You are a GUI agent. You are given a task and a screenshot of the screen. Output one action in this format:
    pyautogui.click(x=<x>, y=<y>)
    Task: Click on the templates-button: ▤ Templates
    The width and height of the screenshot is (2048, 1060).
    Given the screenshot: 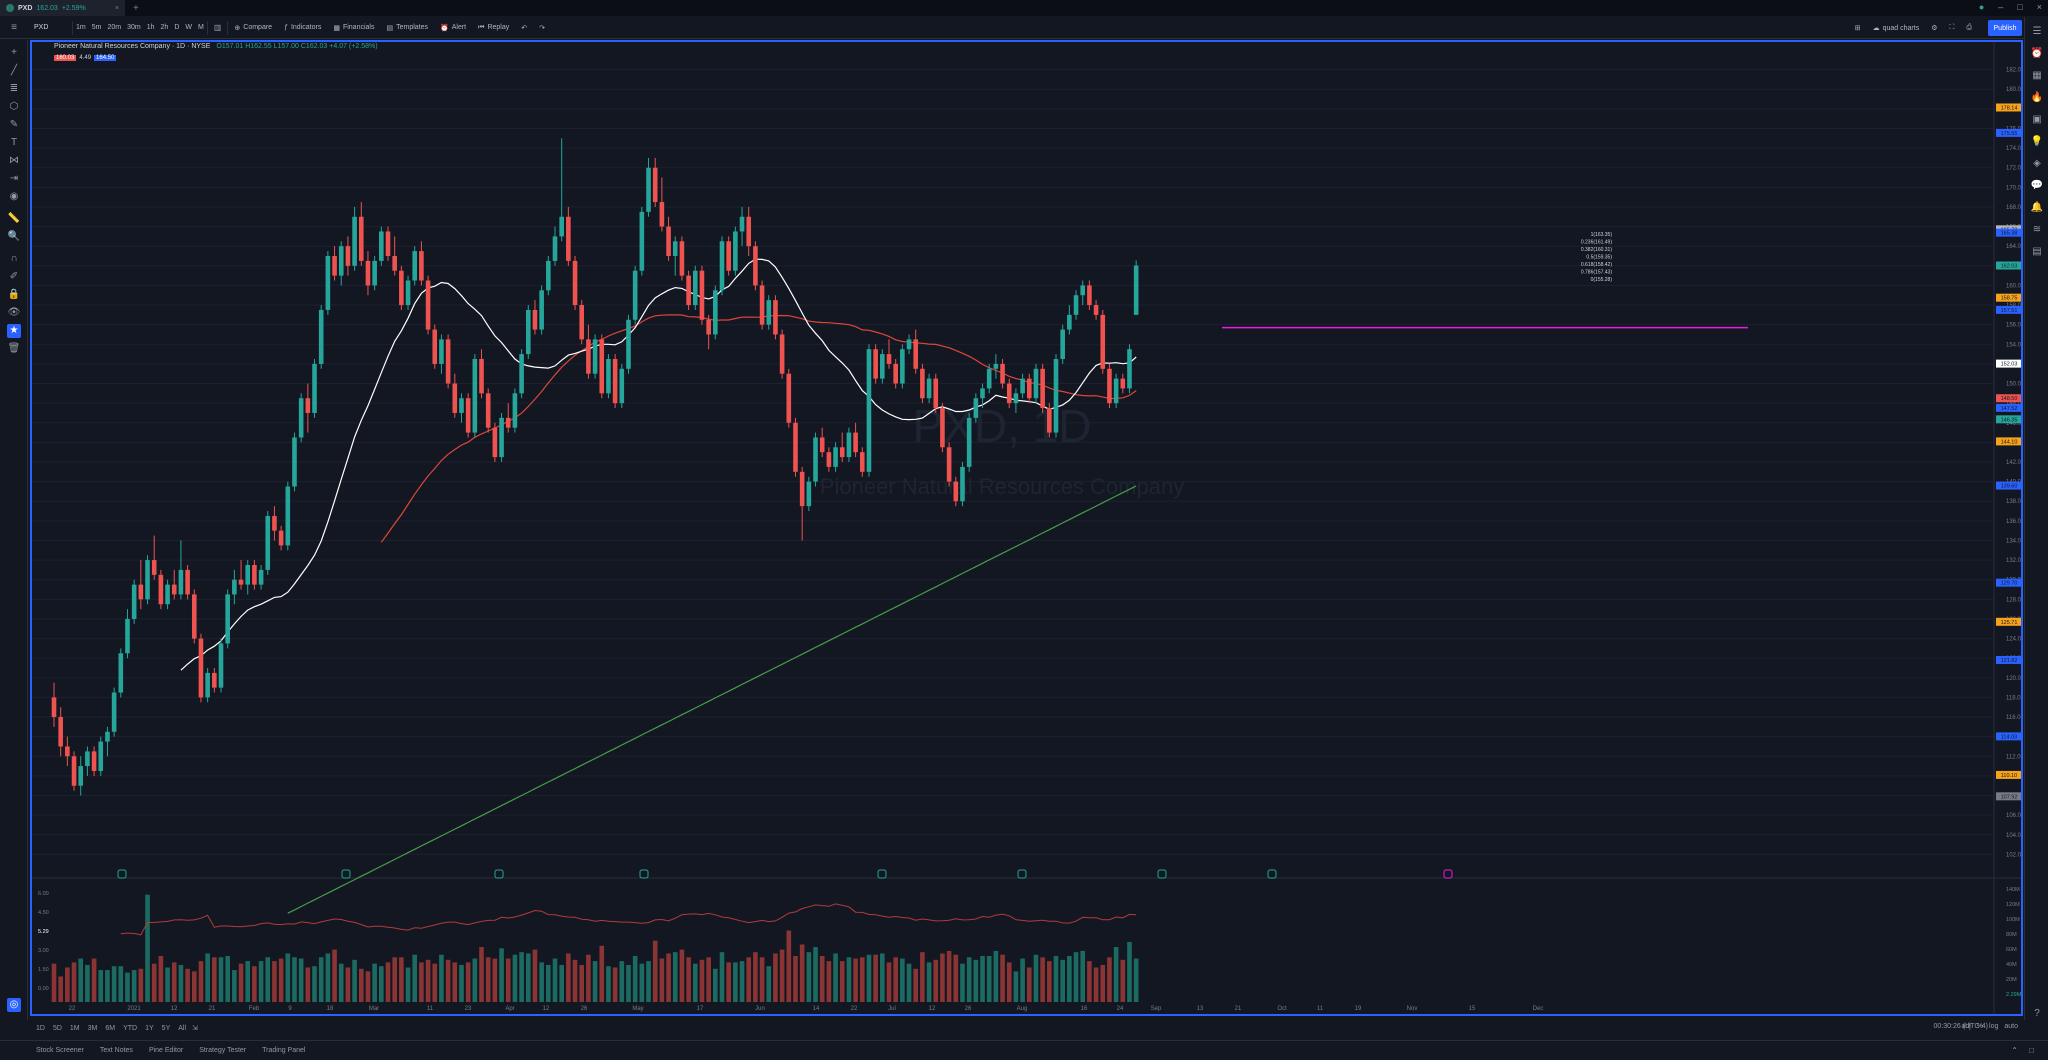 What is the action you would take?
    pyautogui.click(x=407, y=28)
    